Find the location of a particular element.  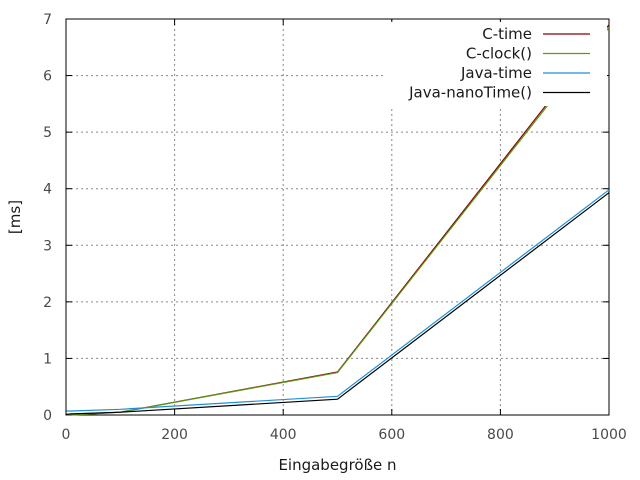

y-tick-label: 6 is located at coordinates (47, 77).